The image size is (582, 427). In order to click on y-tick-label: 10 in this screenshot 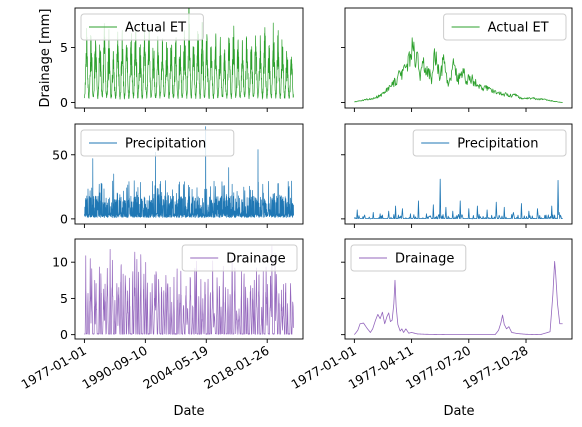, I will do `click(60, 262)`.